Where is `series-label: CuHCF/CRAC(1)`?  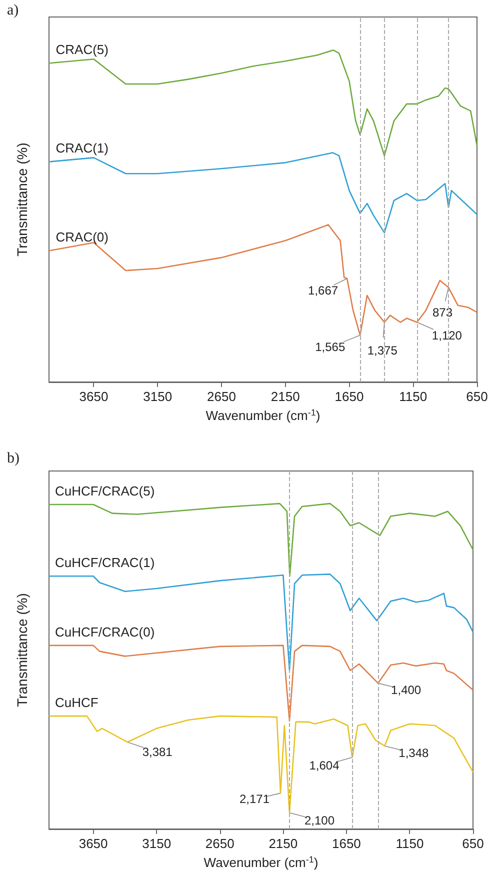 series-label: CuHCF/CRAC(1) is located at coordinates (105, 562).